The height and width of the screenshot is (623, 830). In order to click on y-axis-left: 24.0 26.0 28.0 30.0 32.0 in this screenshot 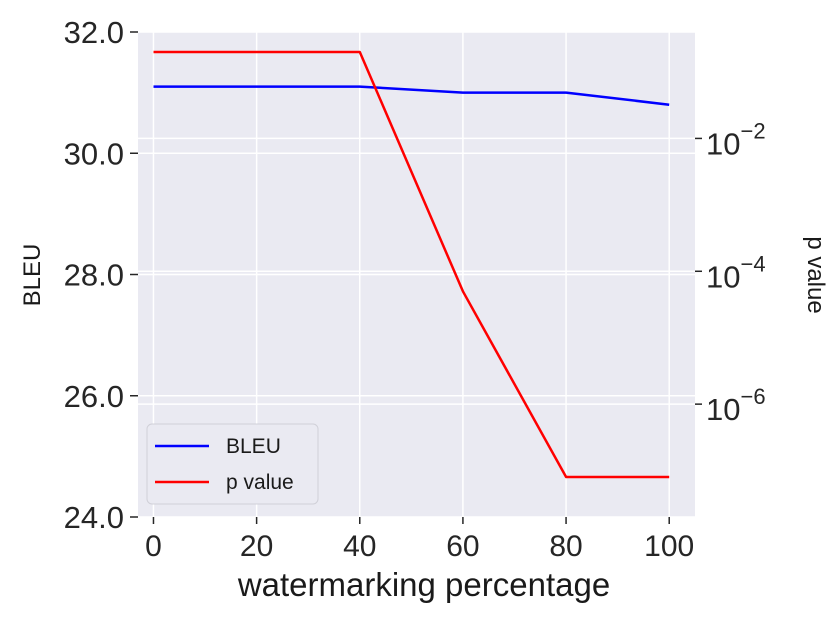, I will do `click(101, 275)`.